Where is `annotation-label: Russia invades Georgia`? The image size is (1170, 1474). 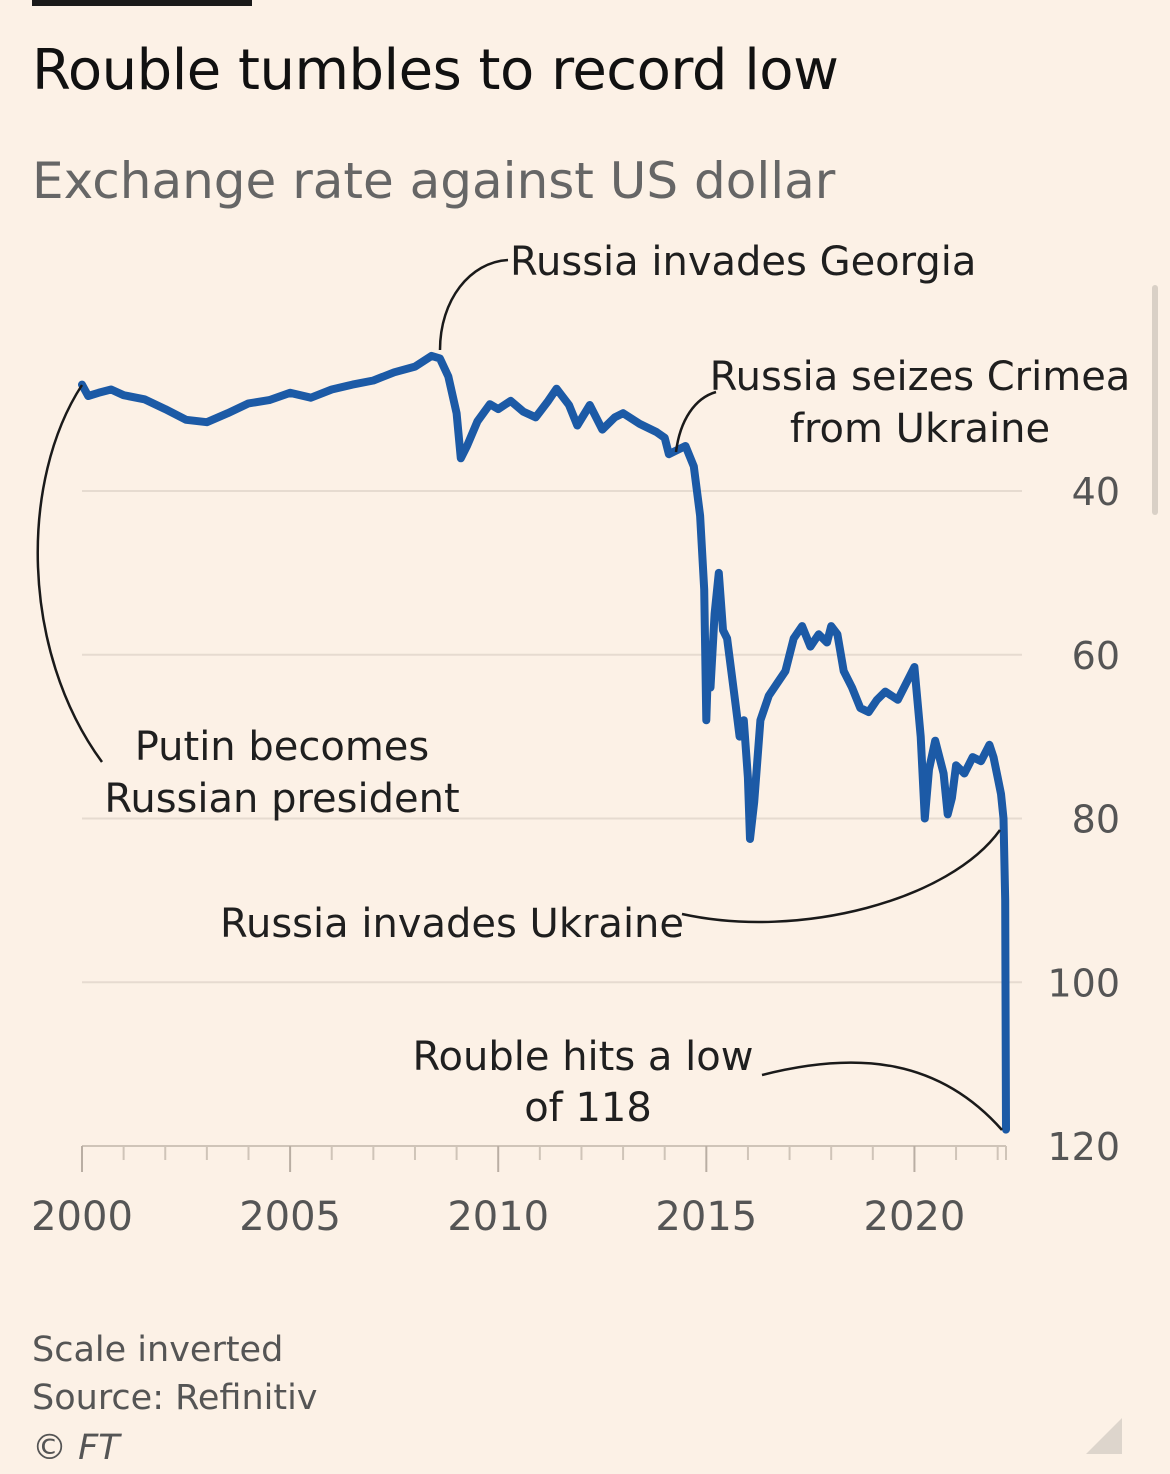 annotation-label: Russia invades Georgia is located at coordinates (743, 262).